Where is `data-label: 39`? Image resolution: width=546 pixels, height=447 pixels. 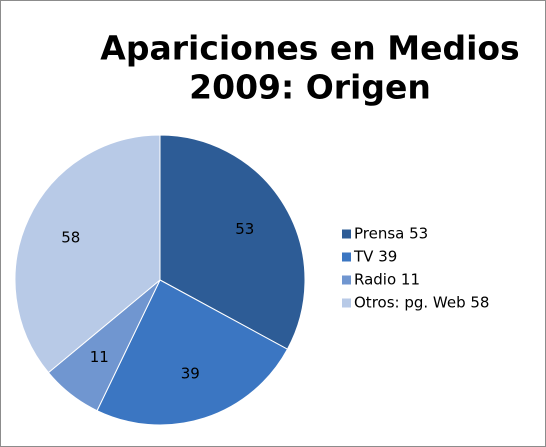
data-label: 39 is located at coordinates (190, 373).